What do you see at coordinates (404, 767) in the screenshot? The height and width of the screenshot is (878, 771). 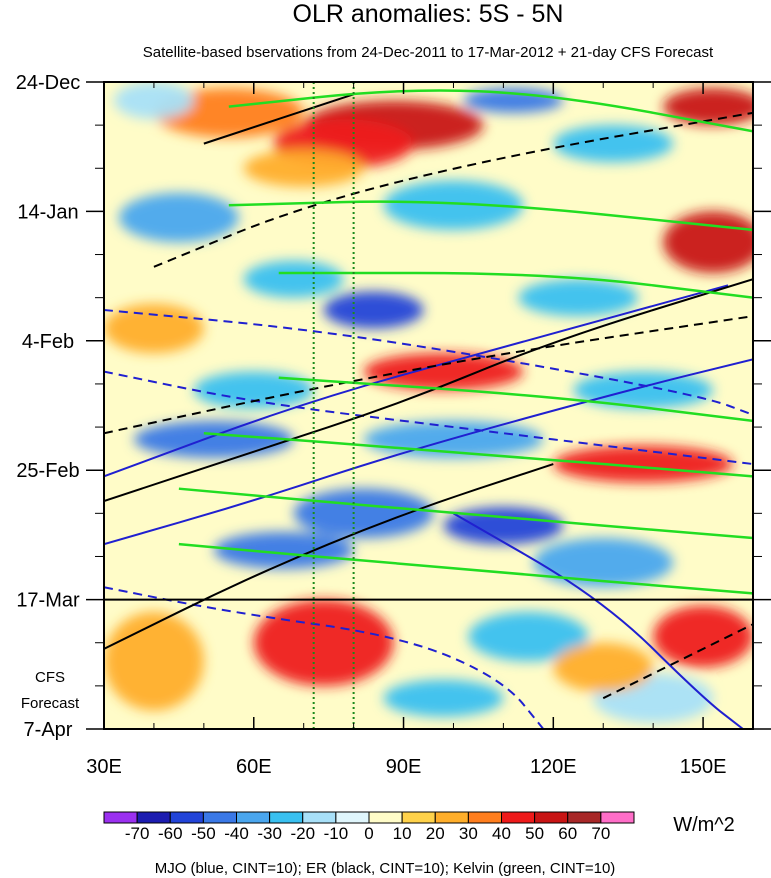 I see `x-tick-label: 90E` at bounding box center [404, 767].